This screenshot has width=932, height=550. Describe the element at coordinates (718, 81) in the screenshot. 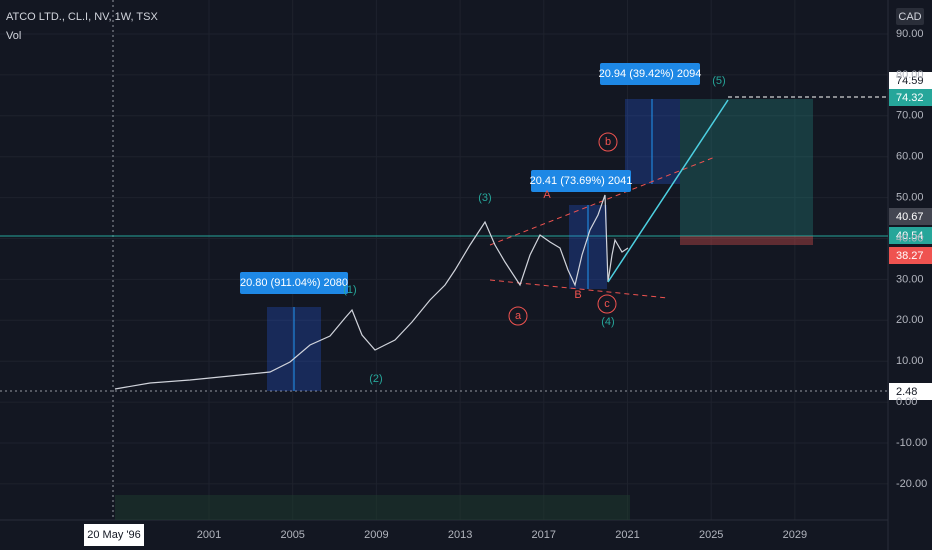

I see `wave-label: (5)` at that location.